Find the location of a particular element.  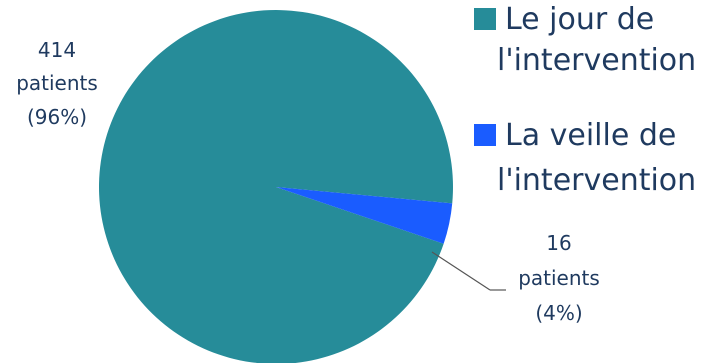

data-label-slice-2: 16 patients (4%) is located at coordinates (559, 278).